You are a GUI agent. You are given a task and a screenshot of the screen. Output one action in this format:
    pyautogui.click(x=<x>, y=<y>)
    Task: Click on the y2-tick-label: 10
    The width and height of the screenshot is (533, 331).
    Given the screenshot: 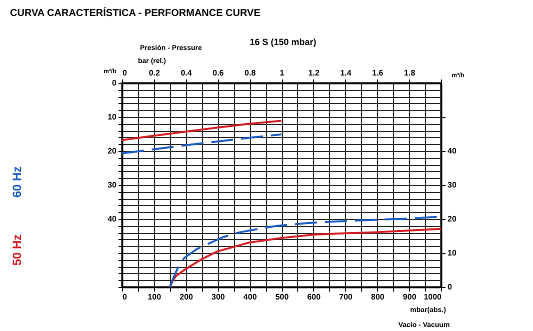 What is the action you would take?
    pyautogui.click(x=452, y=253)
    